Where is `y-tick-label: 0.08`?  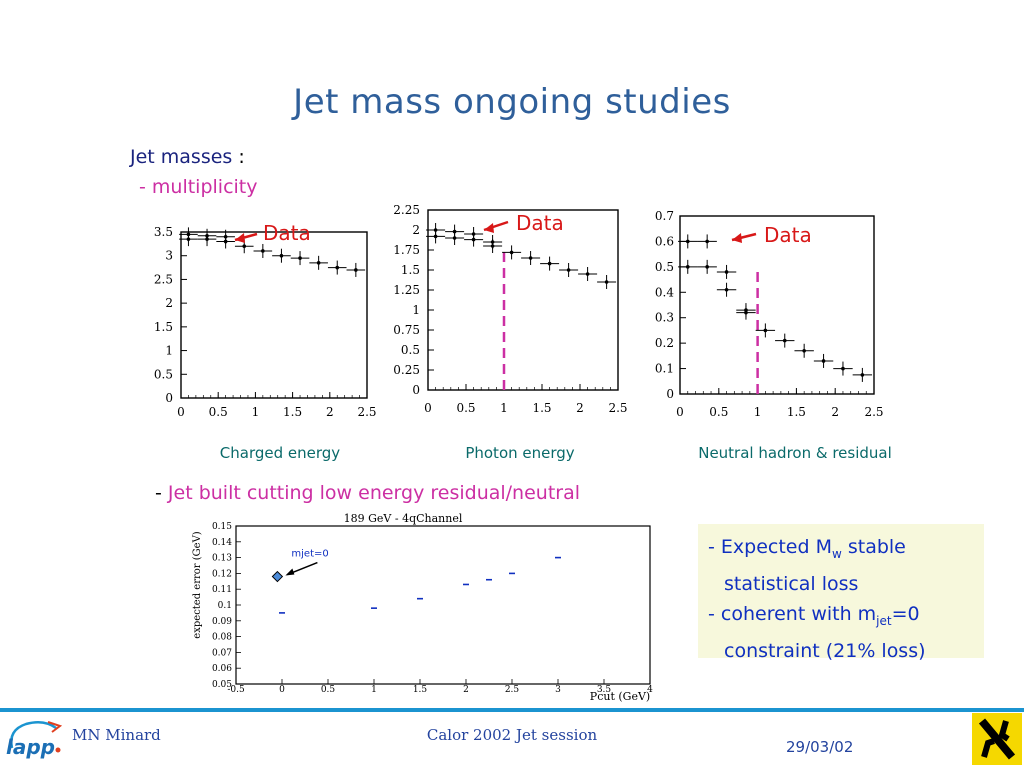 y-tick-label: 0.08 is located at coordinates (222, 638).